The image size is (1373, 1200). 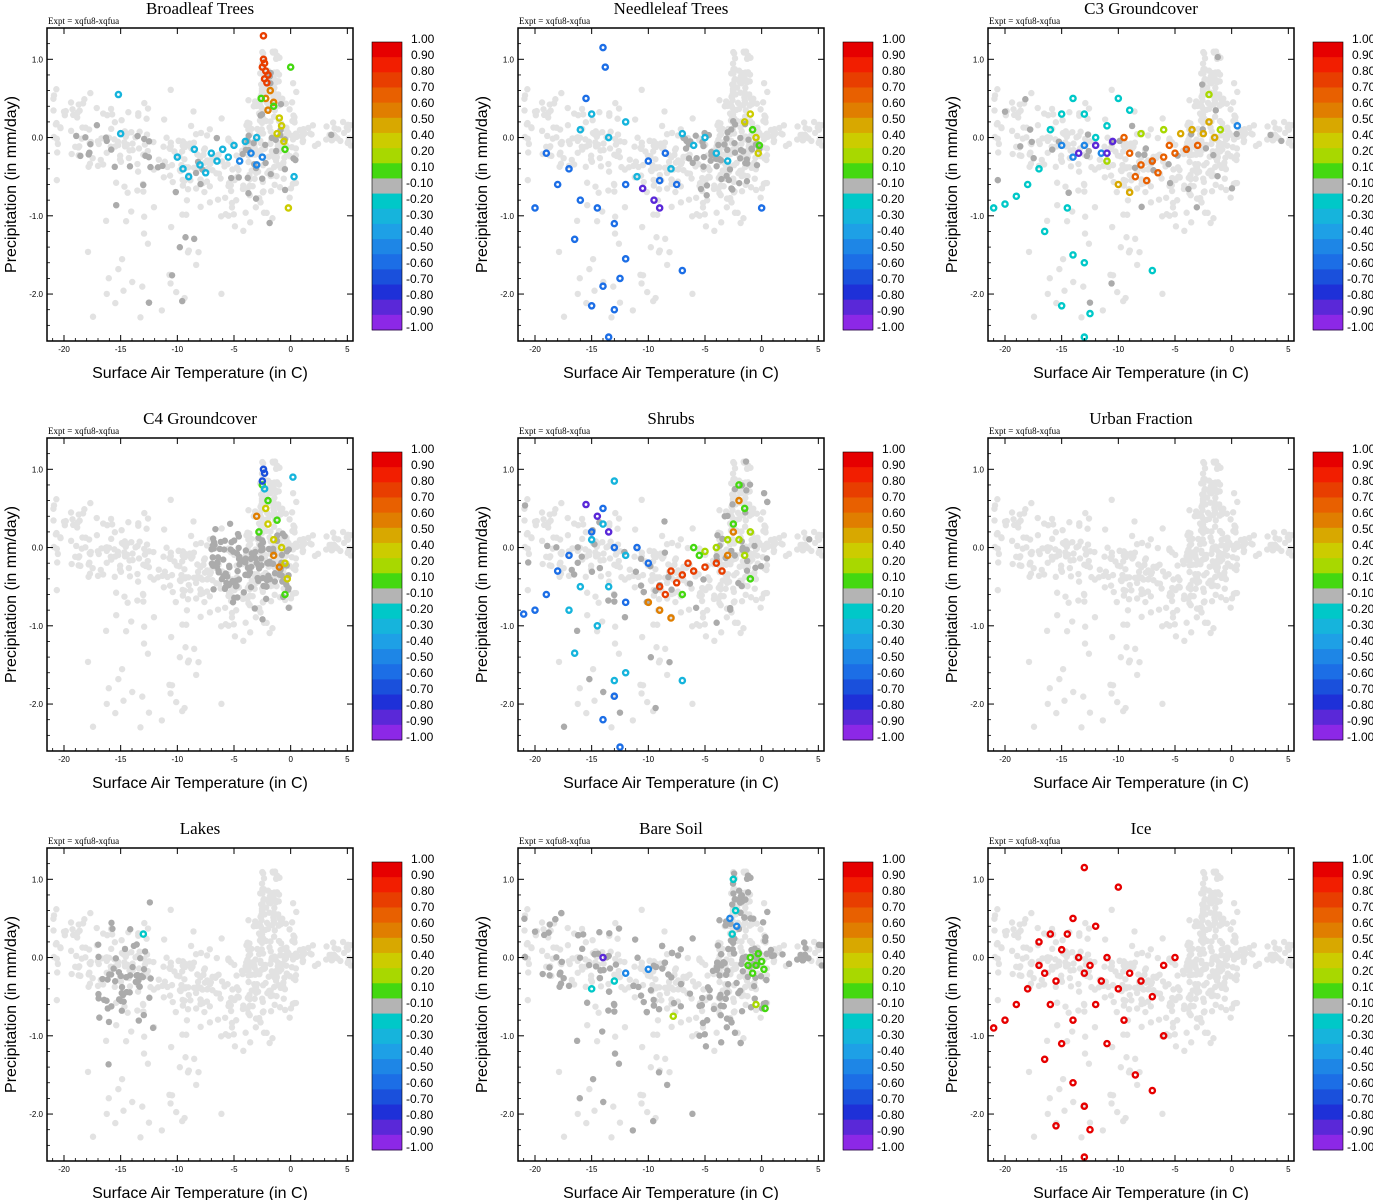 What do you see at coordinates (554, 21) in the screenshot?
I see `experiment-label: Expt = xqfu8-xqfua` at bounding box center [554, 21].